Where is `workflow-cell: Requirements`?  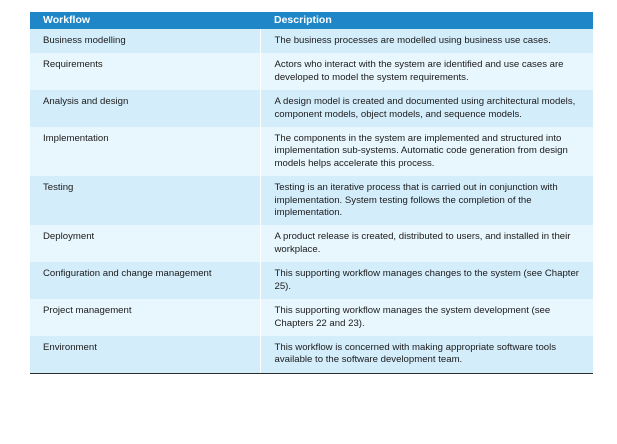
workflow-cell: Requirements is located at coordinates (145, 72).